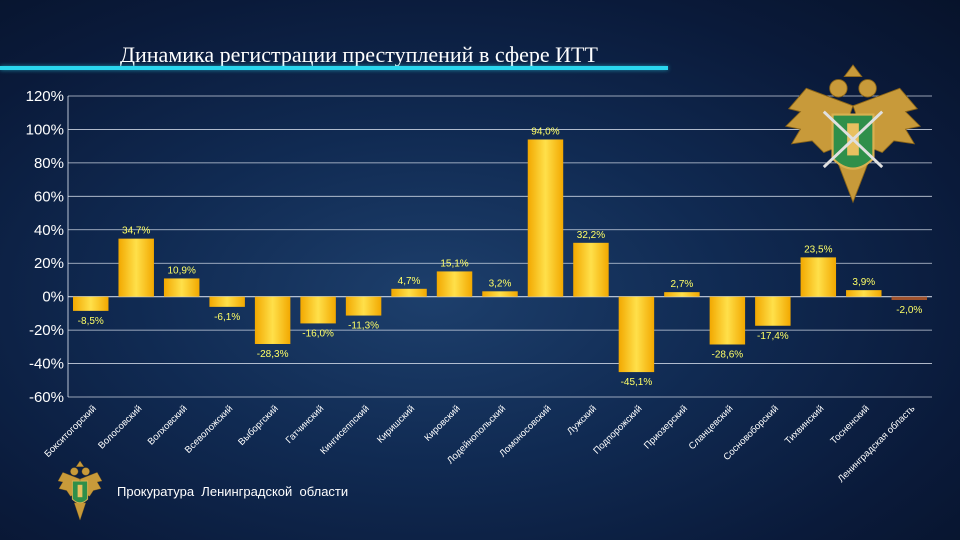  I want to click on data-label: 23,5%, so click(818, 249).